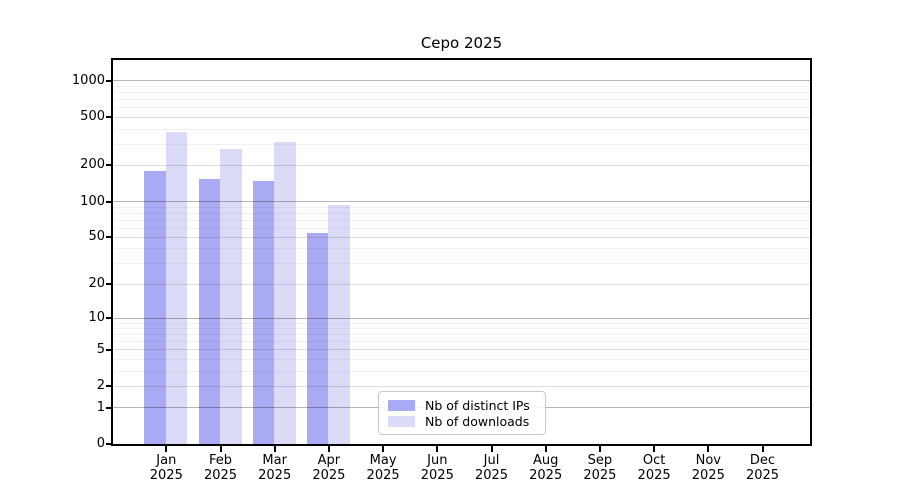  Describe the element at coordinates (708, 460) in the screenshot. I see `month-label: Nov` at that location.